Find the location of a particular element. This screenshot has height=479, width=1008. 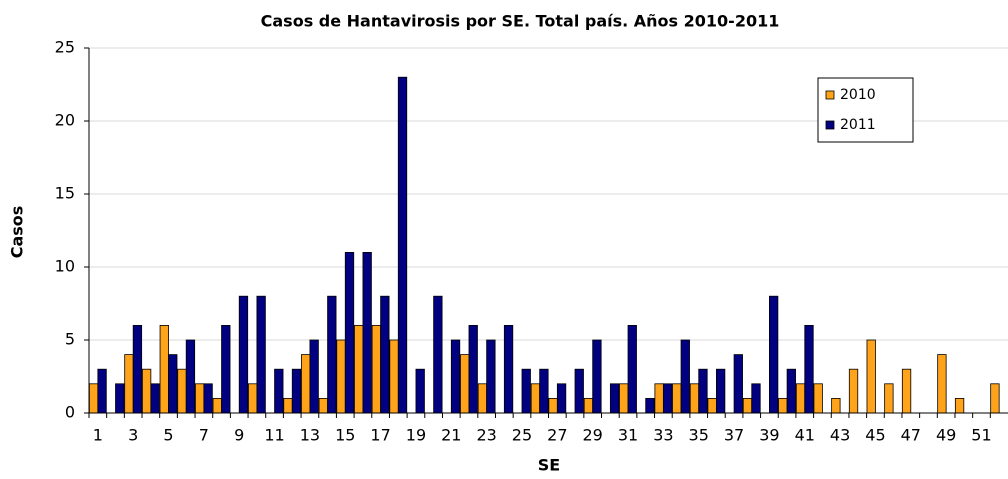

x-tick-label: 51 is located at coordinates (981, 435).